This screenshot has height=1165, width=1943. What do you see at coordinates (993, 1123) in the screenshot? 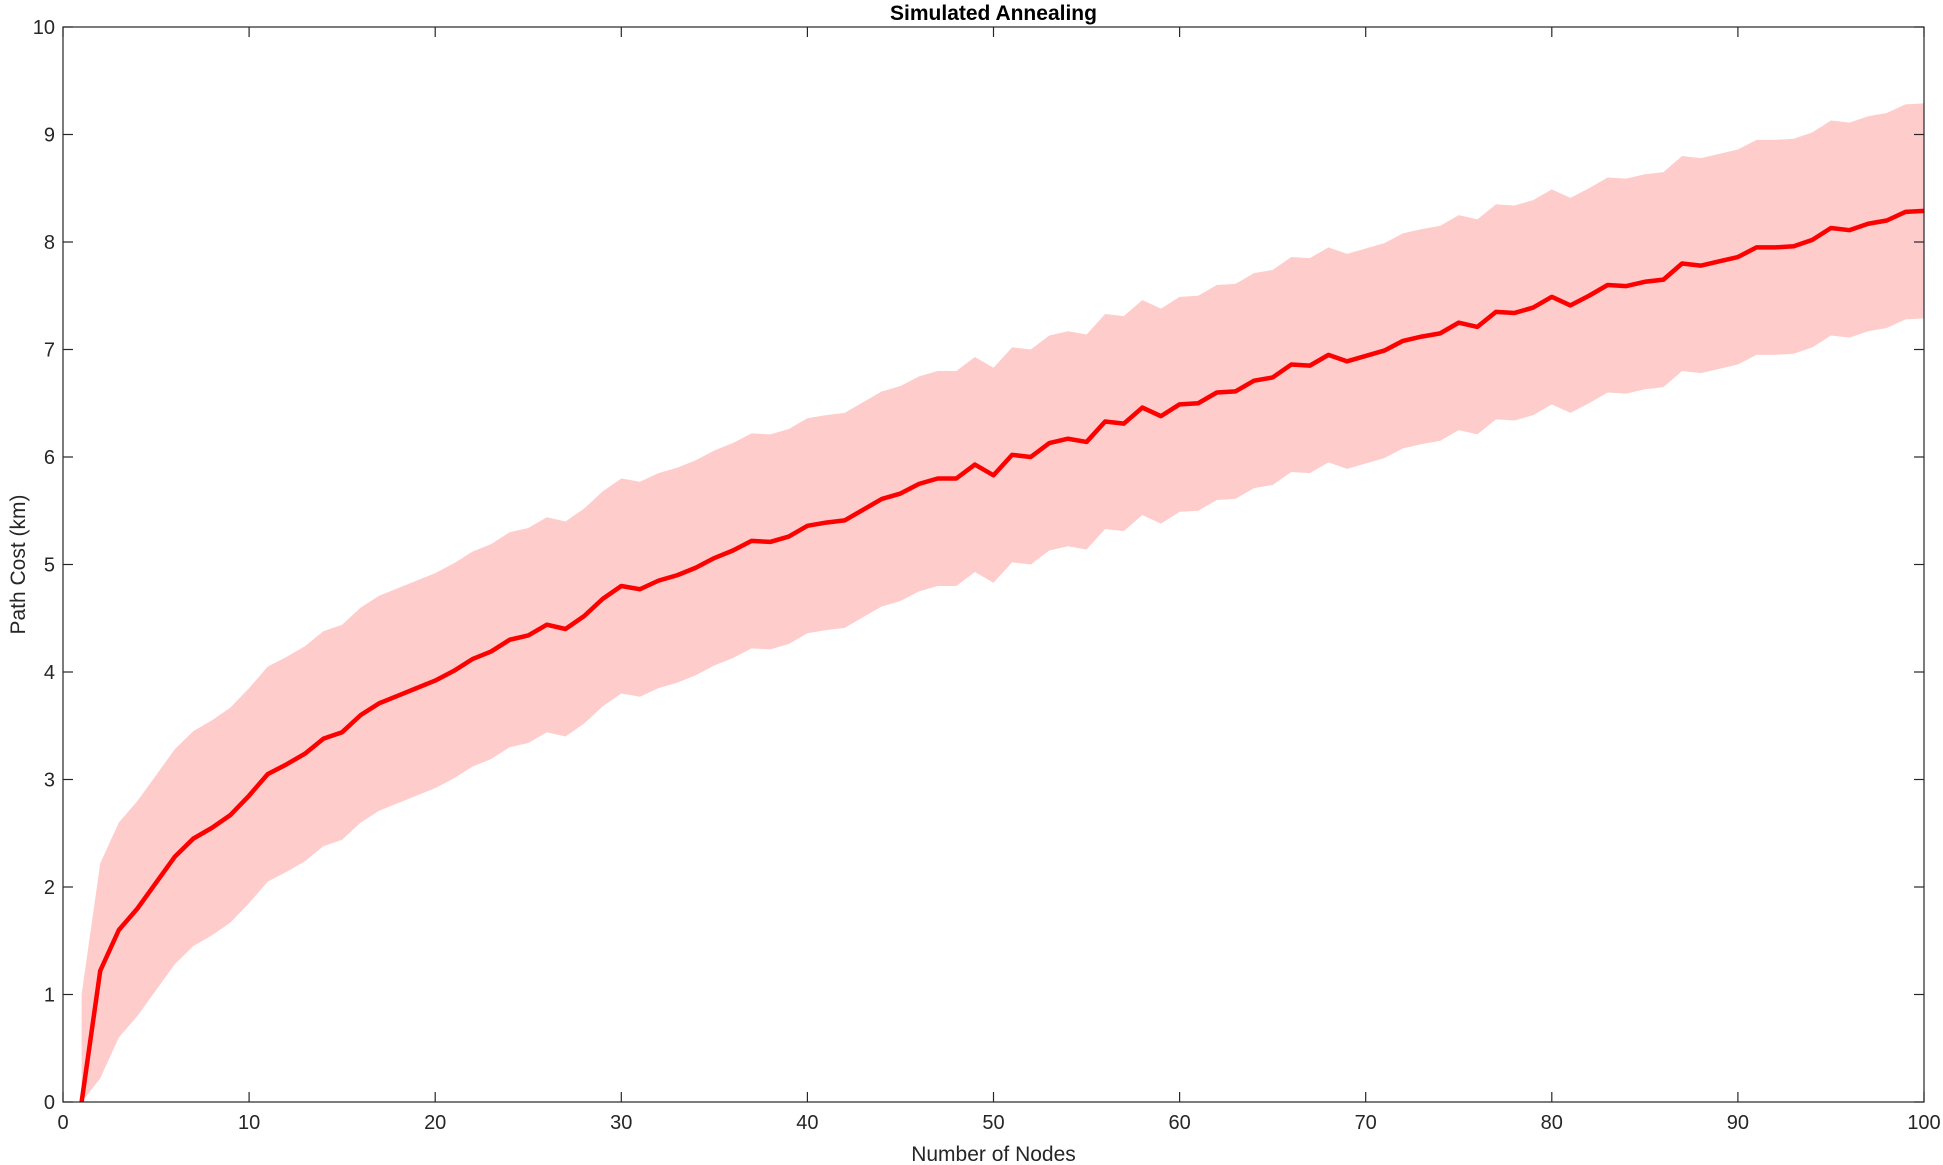
I see `x-tick-label: 50` at bounding box center [993, 1123].